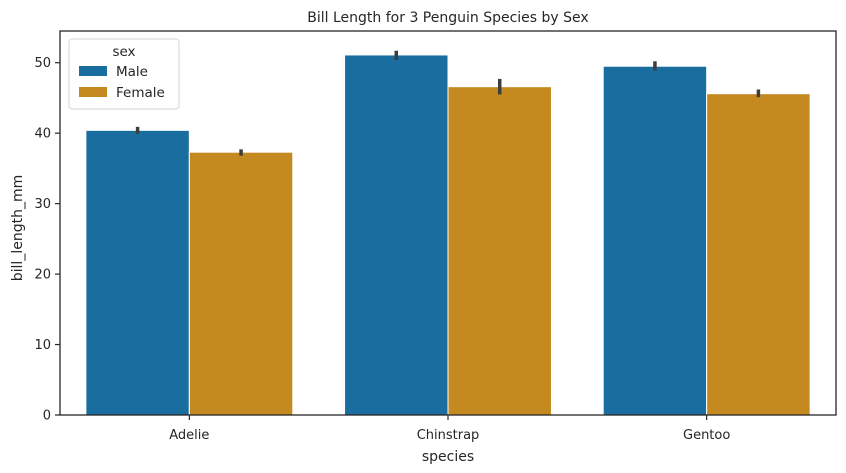  What do you see at coordinates (123, 52) in the screenshot?
I see `legend-title: sex` at bounding box center [123, 52].